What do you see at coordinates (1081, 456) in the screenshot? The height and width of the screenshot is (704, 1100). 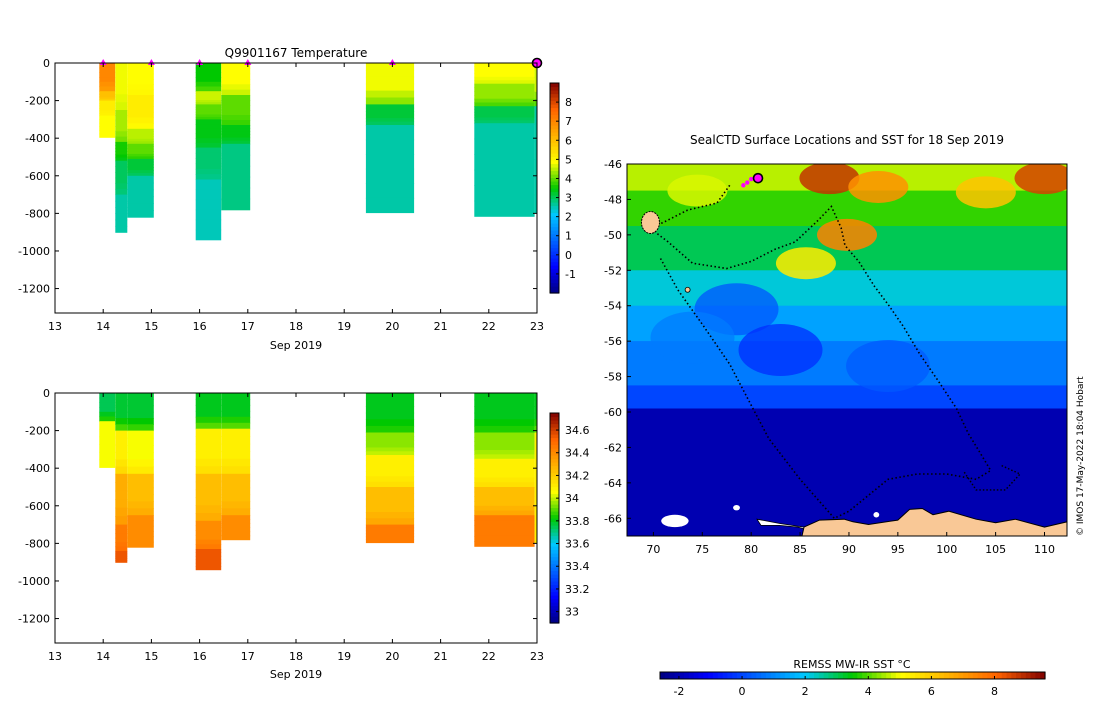 I see `map-credit: © IMOS 17-May-2022 18:04 Hobart` at bounding box center [1081, 456].